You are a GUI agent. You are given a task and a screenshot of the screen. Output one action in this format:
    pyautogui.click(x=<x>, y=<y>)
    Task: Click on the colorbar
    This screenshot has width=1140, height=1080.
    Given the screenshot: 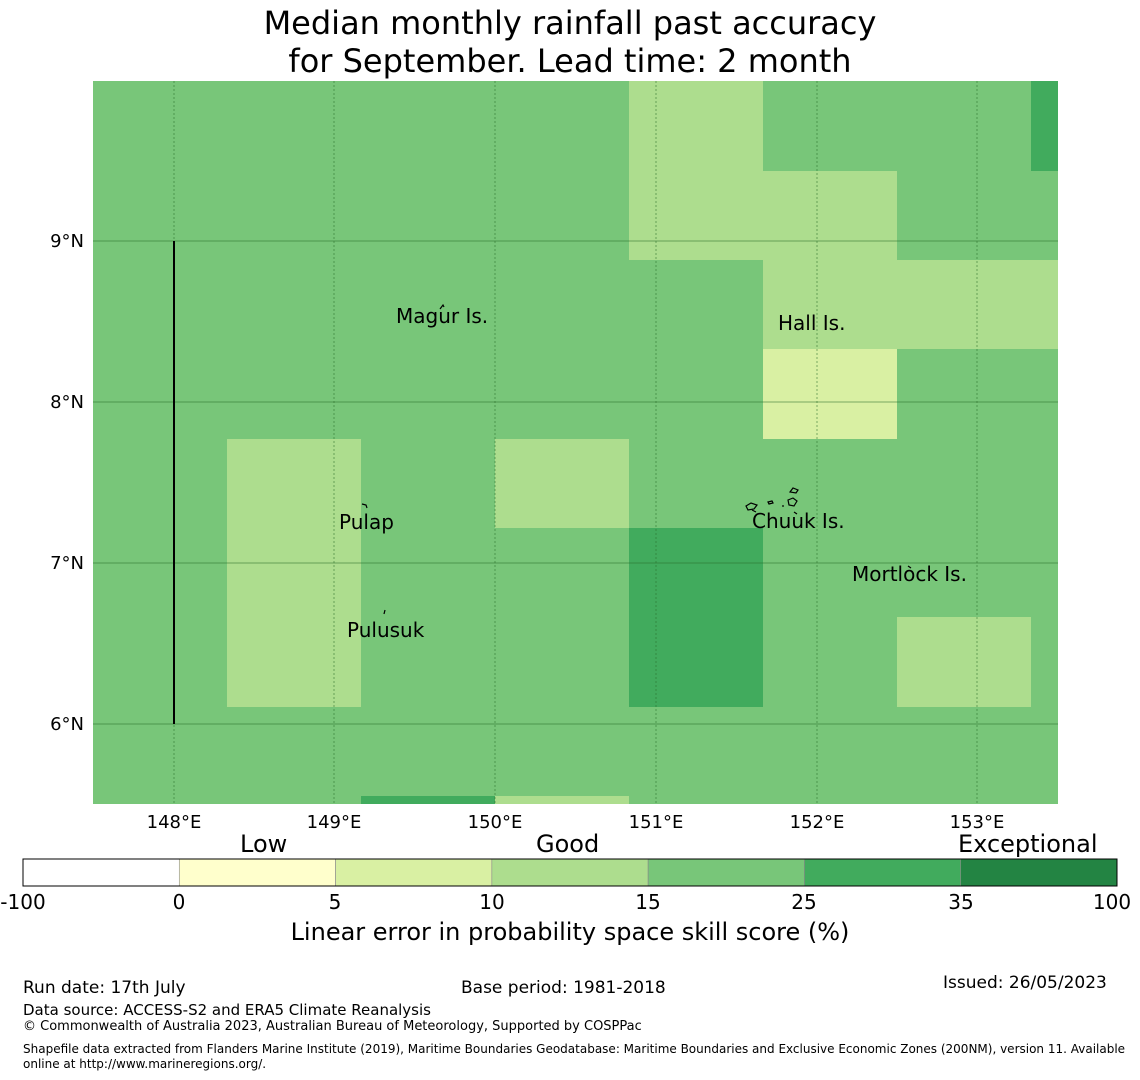 What is the action you would take?
    pyautogui.click(x=570, y=872)
    